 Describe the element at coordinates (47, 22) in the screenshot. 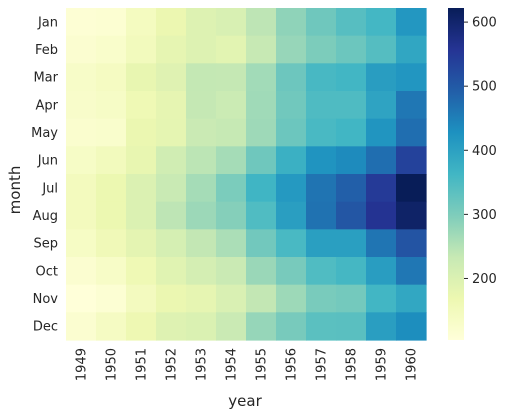

I see `y-tick-label: Jan` at that location.